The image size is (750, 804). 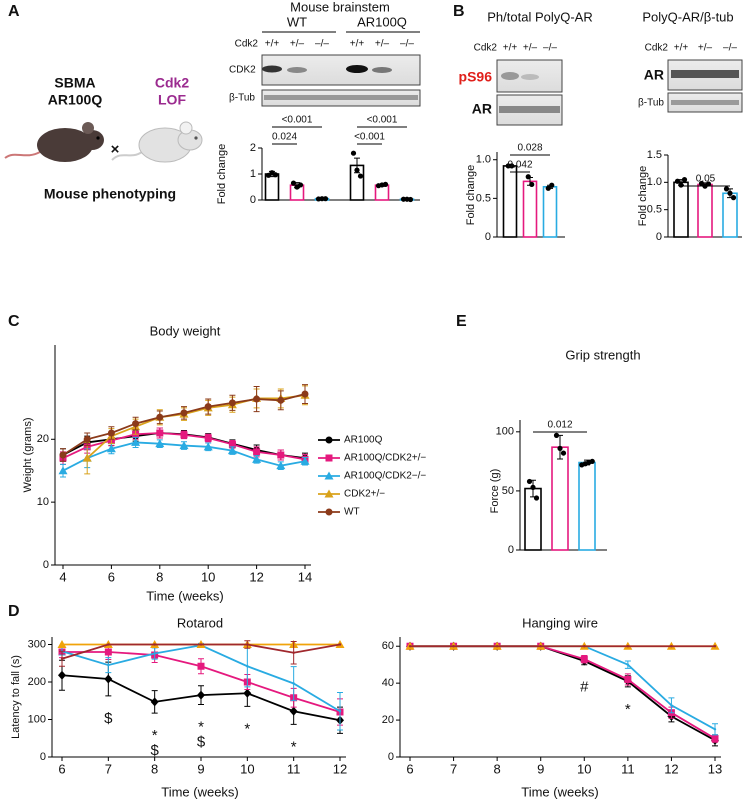 I want to click on x-tick-label: 7, so click(x=108, y=768).